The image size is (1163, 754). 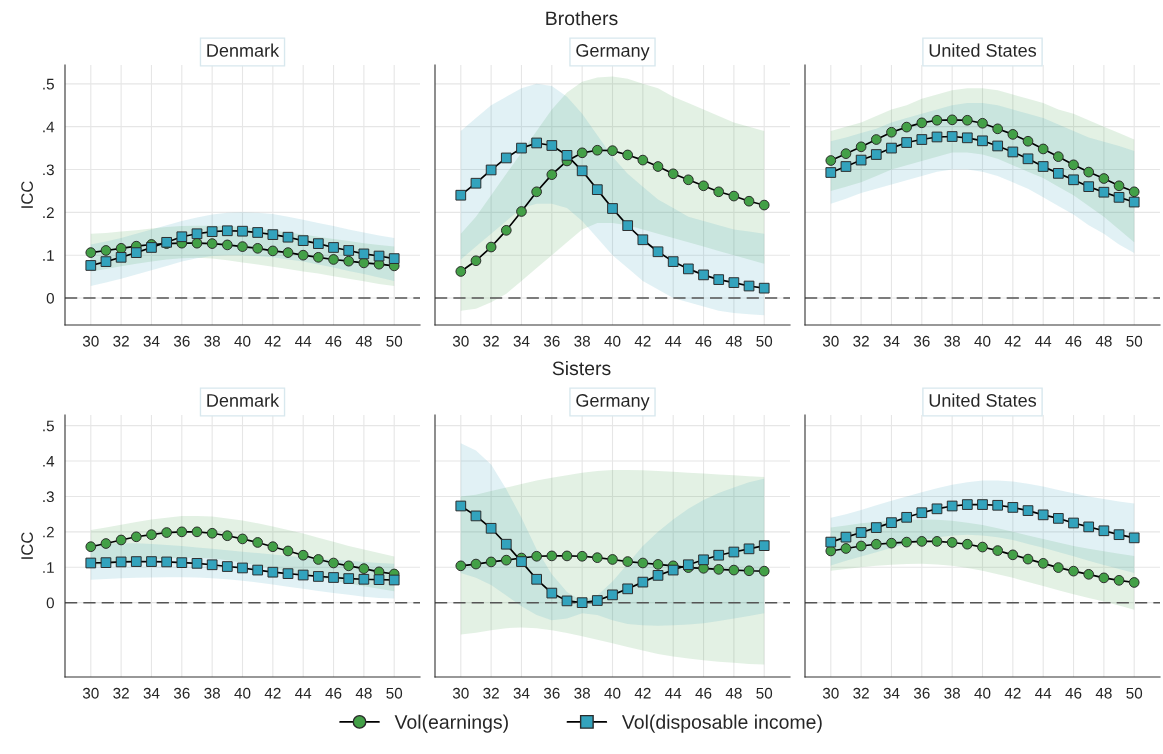 What do you see at coordinates (721, 723) in the screenshot?
I see `legend-label: Vol(disposable income)` at bounding box center [721, 723].